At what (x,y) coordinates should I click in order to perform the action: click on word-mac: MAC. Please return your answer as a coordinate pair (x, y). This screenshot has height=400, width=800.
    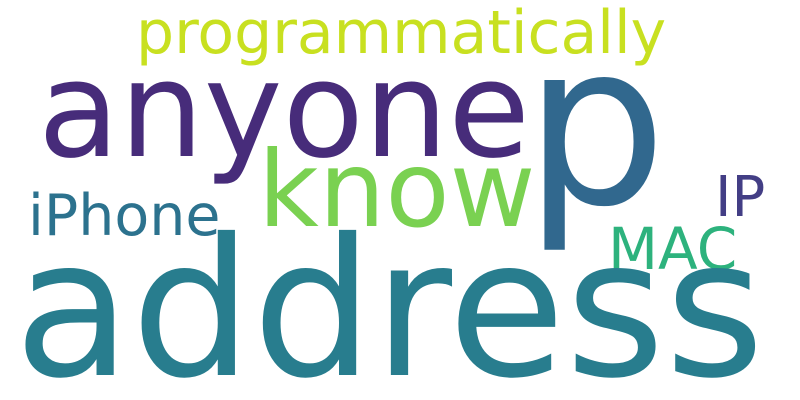
    Looking at the image, I should click on (673, 249).